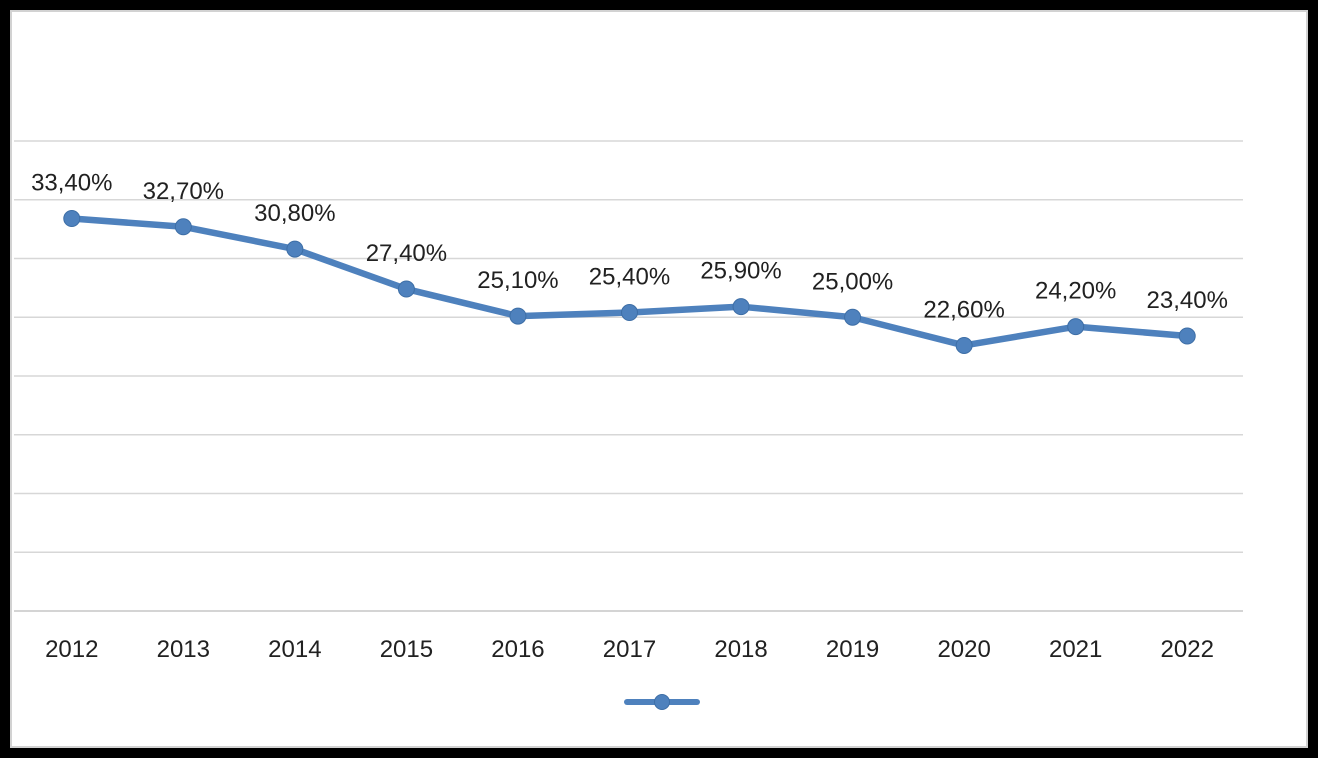  I want to click on data-point-label: 30,80%, so click(294, 213).